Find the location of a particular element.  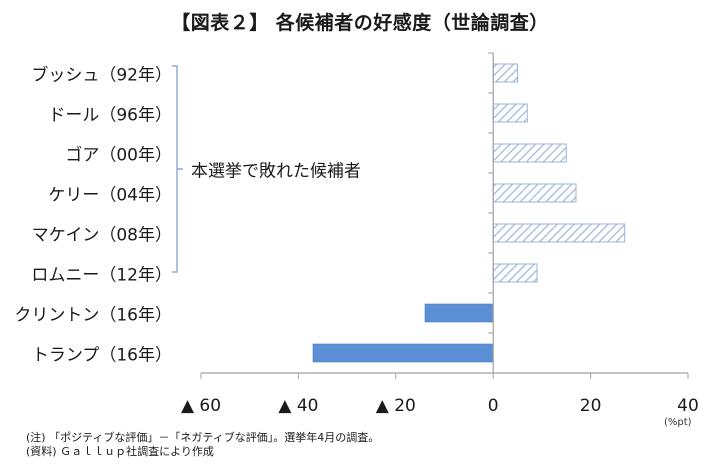

x-tick-label: 40 is located at coordinates (688, 406).